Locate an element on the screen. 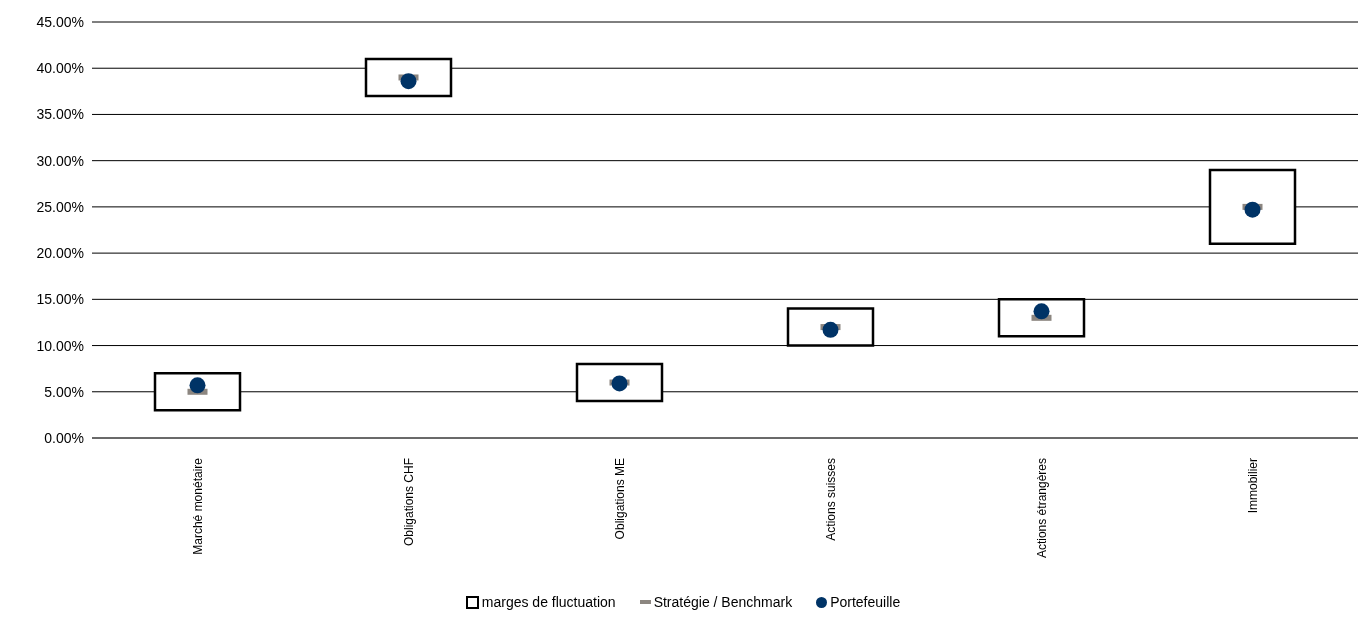 The image size is (1366, 635). legend-label: Portefeuille is located at coordinates (865, 602).